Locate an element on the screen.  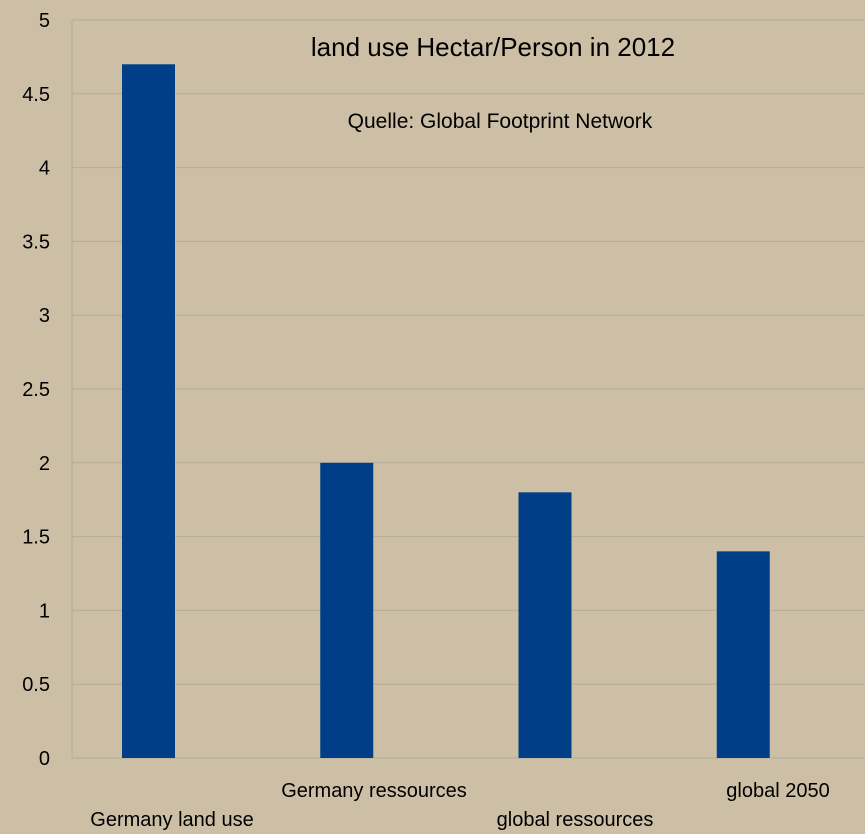
category-label: global ressources is located at coordinates (575, 820).